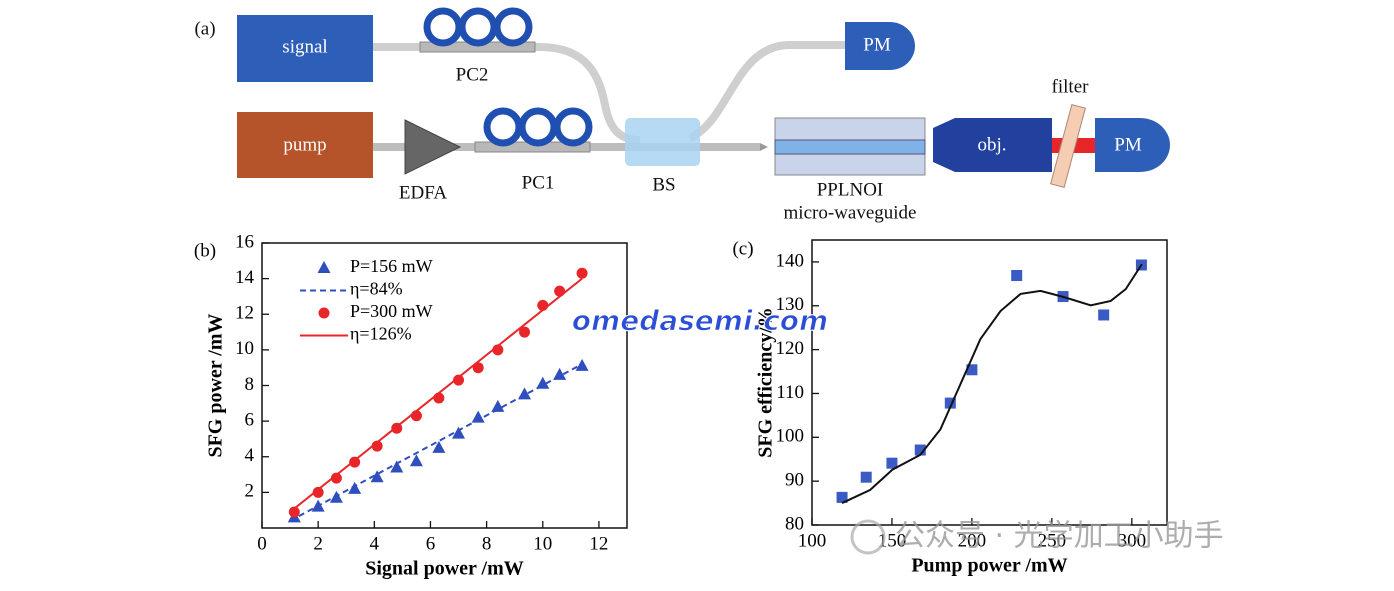 The width and height of the screenshot is (1394, 591). I want to click on pc2-label: PC2, so click(472, 74).